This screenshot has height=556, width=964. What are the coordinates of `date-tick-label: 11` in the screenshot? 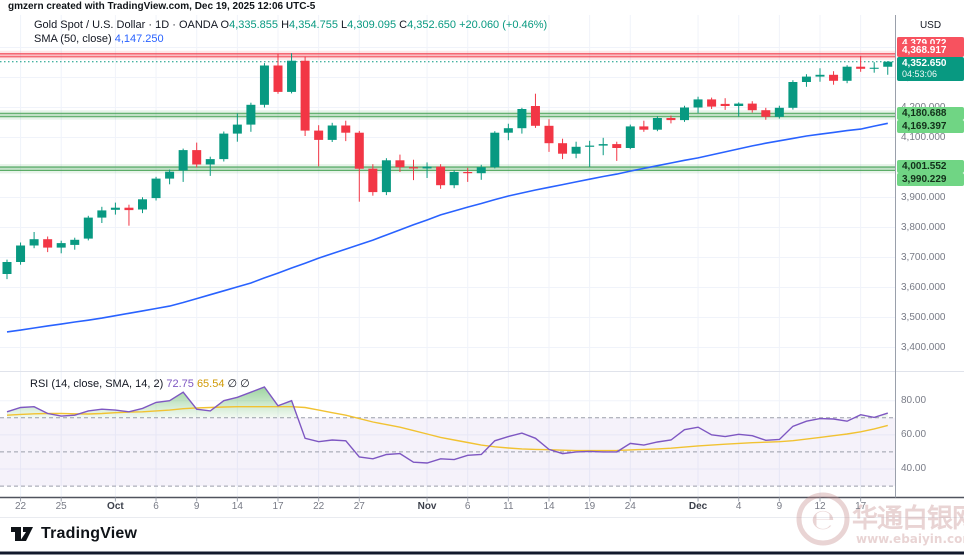 It's located at (508, 506).